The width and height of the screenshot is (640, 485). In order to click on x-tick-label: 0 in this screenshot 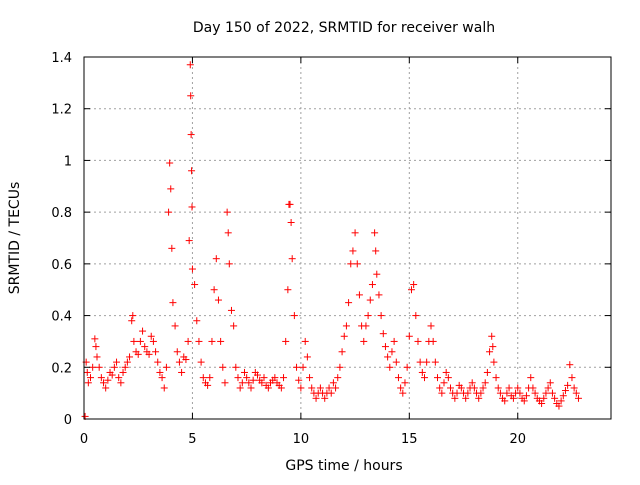, I will do `click(84, 439)`.